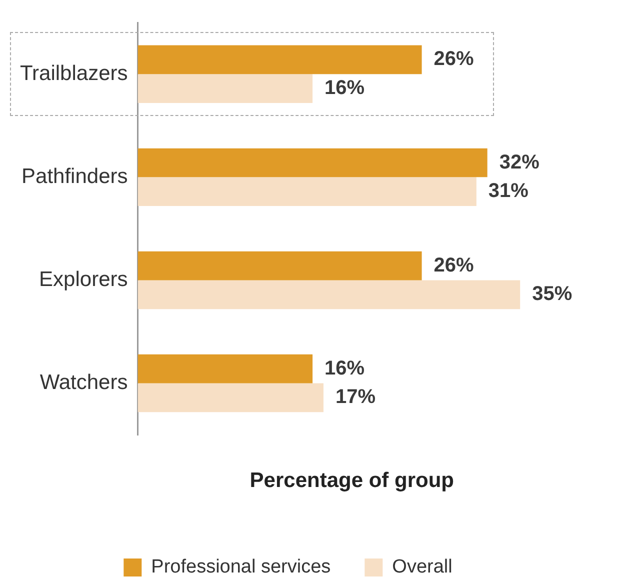 This screenshot has width=626, height=587. What do you see at coordinates (75, 176) in the screenshot?
I see `y-tick-label: Pathfinders` at bounding box center [75, 176].